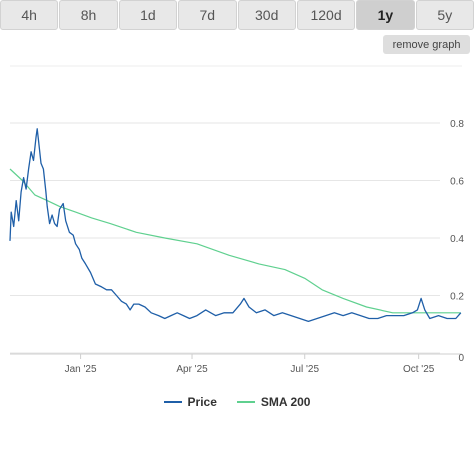 The height and width of the screenshot is (455, 474). I want to click on y-tick-label: 0.4, so click(457, 239).